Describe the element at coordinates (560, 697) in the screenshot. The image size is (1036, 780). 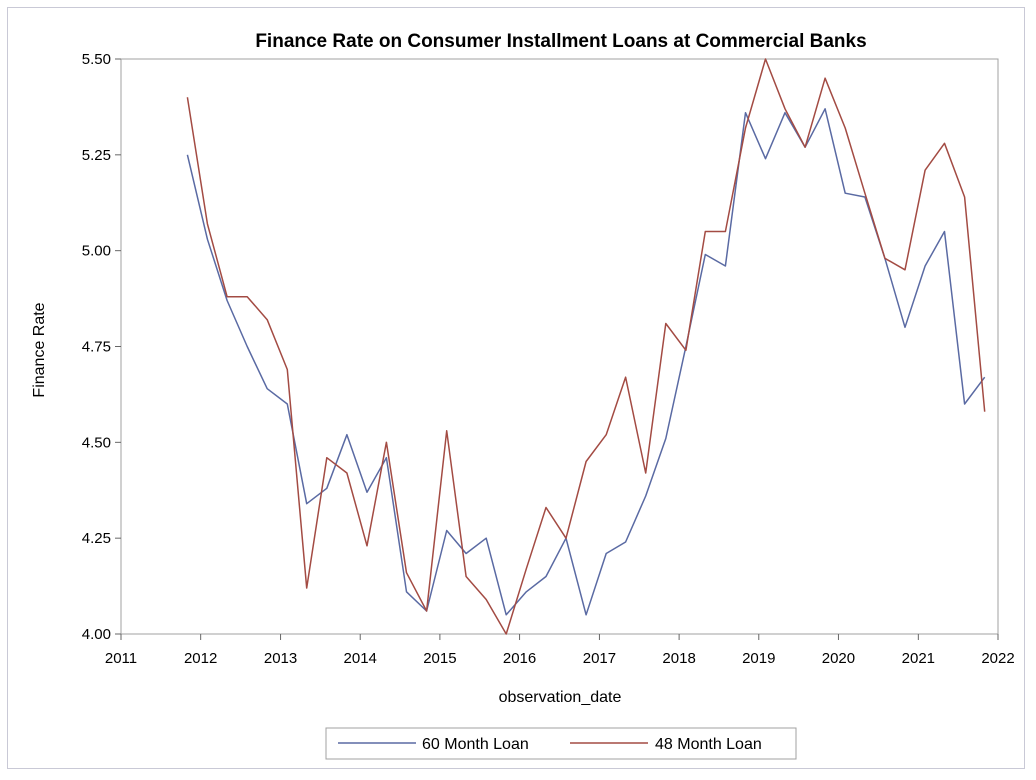
I see `x-axis-label: observation_date` at that location.